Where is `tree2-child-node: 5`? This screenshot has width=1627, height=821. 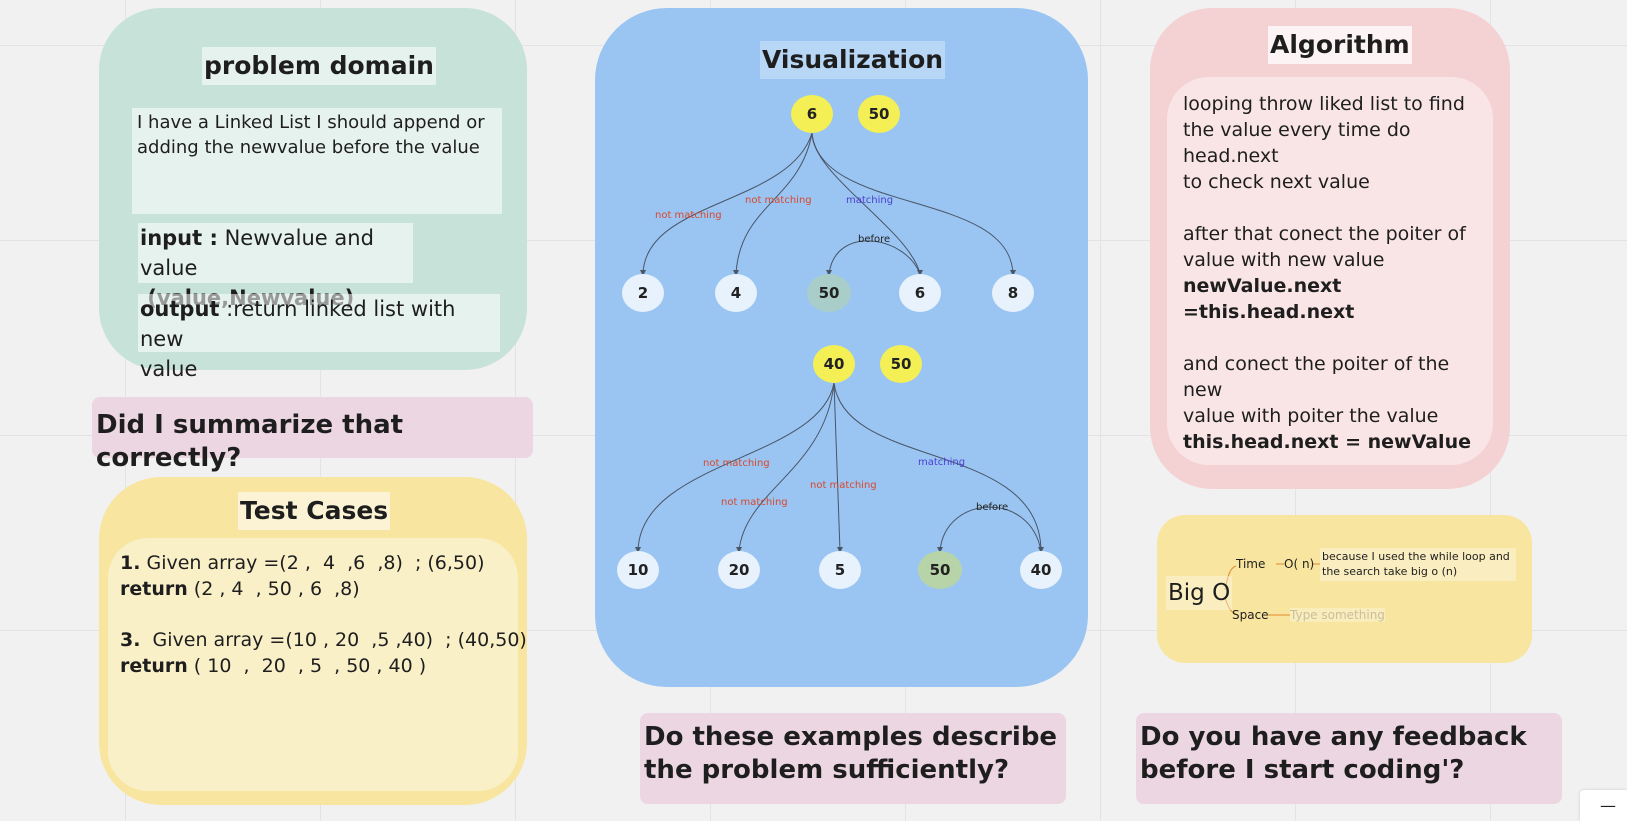
tree2-child-node: 5 is located at coordinates (840, 570).